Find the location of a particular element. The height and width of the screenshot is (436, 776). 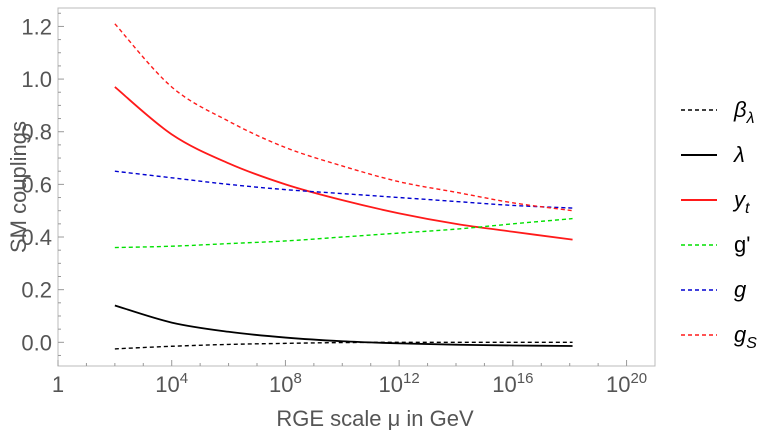

y-tick-label: 1.0 is located at coordinates (36, 79).